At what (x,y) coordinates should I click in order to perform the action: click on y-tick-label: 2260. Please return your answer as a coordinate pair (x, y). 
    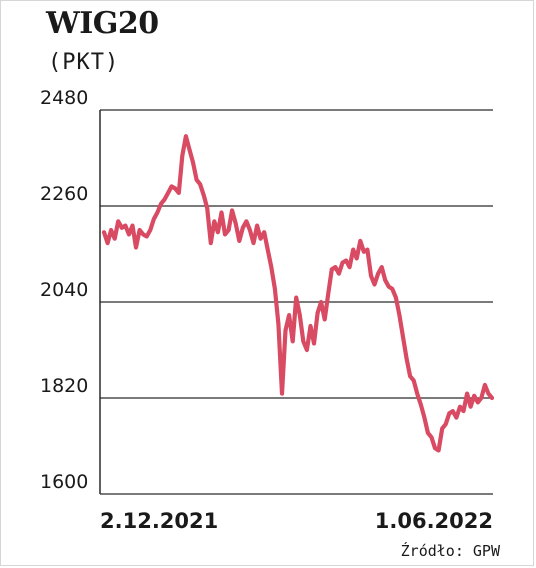
    Looking at the image, I should click on (64, 194).